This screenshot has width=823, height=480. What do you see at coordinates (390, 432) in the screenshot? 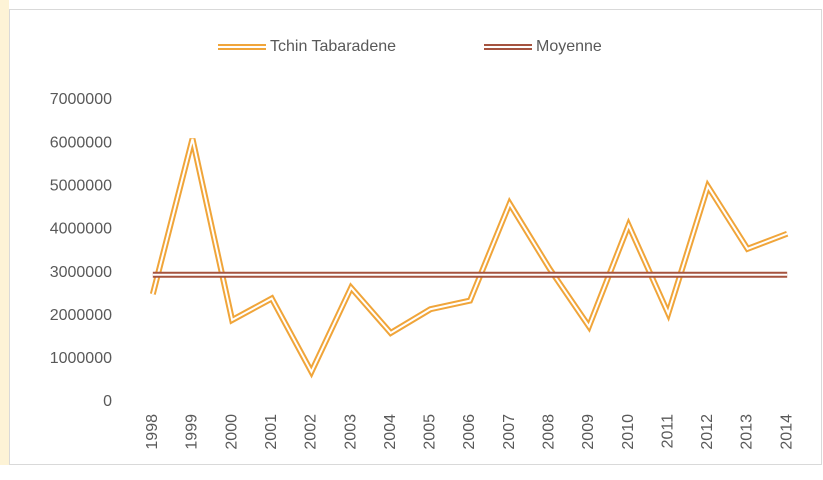
I see `x-tick-label: 2004` at bounding box center [390, 432].